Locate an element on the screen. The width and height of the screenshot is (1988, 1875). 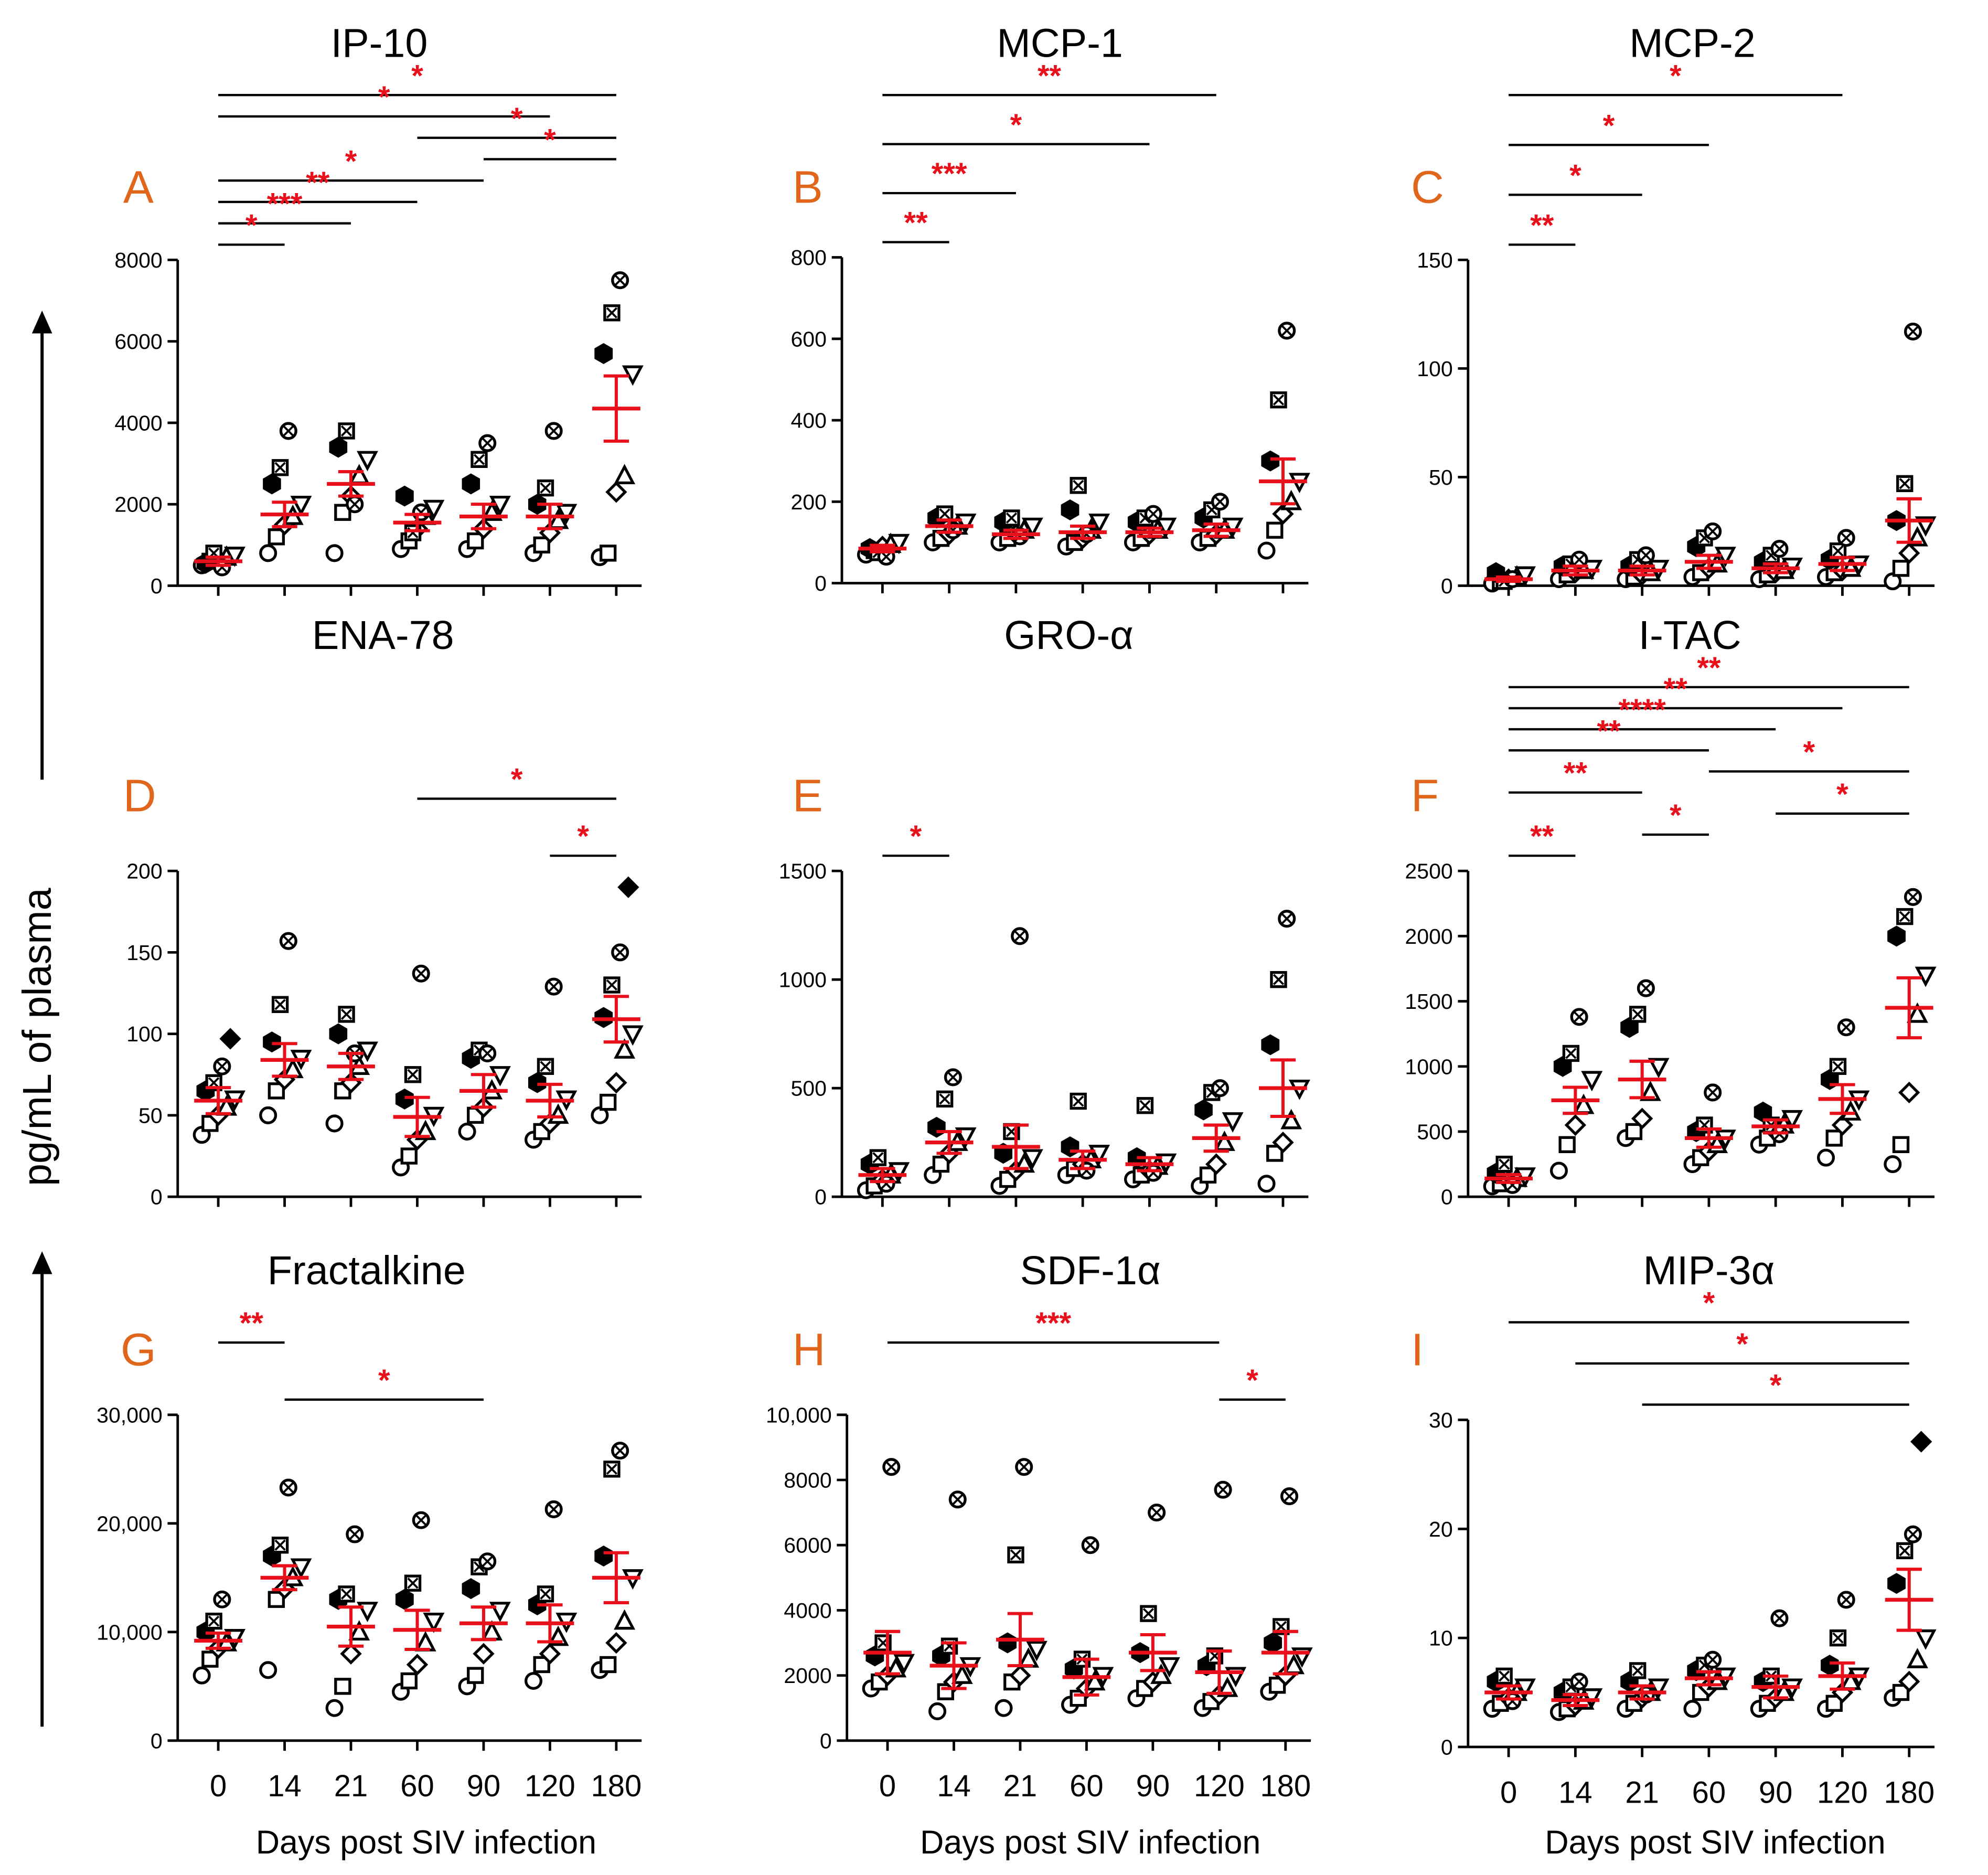
x-axis-label-col-3: Days post SIV infection is located at coordinates (1715, 1842).